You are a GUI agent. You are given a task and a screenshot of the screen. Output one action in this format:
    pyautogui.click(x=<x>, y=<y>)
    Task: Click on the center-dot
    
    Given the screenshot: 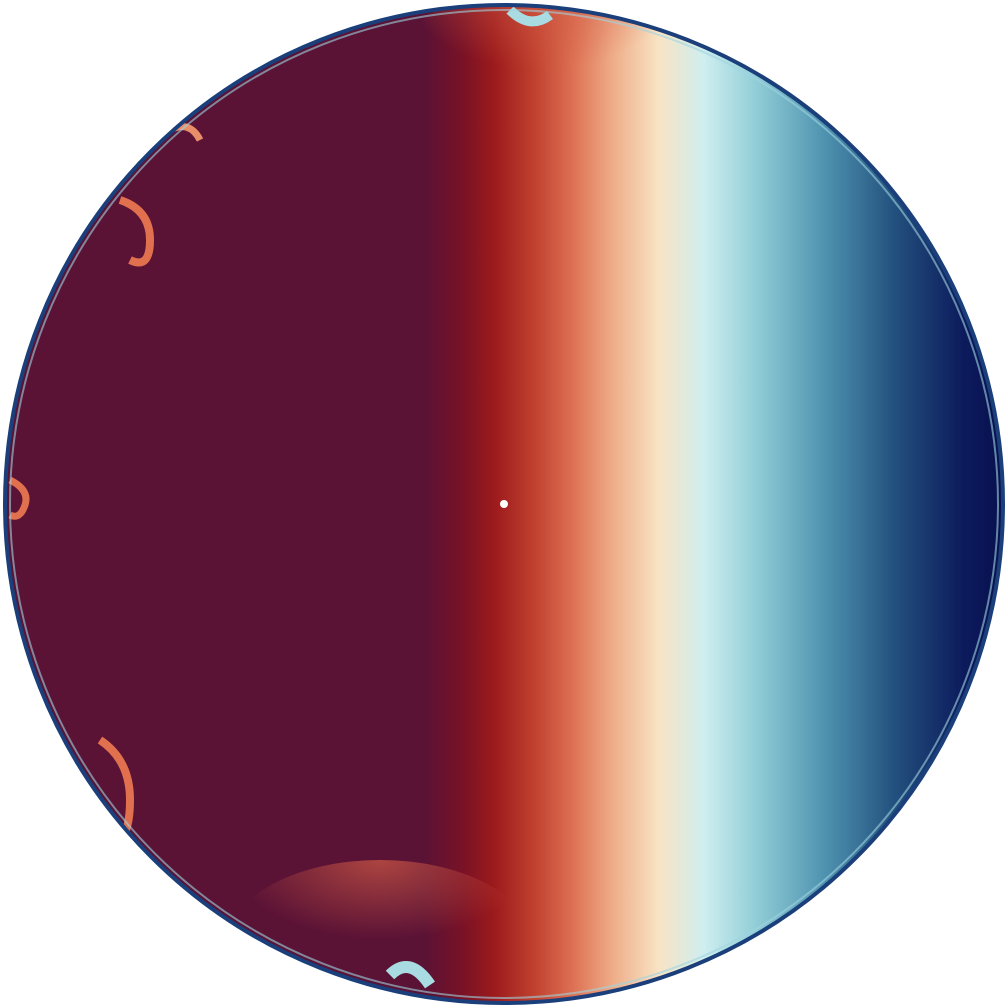 What is the action you would take?
    pyautogui.click(x=504, y=504)
    